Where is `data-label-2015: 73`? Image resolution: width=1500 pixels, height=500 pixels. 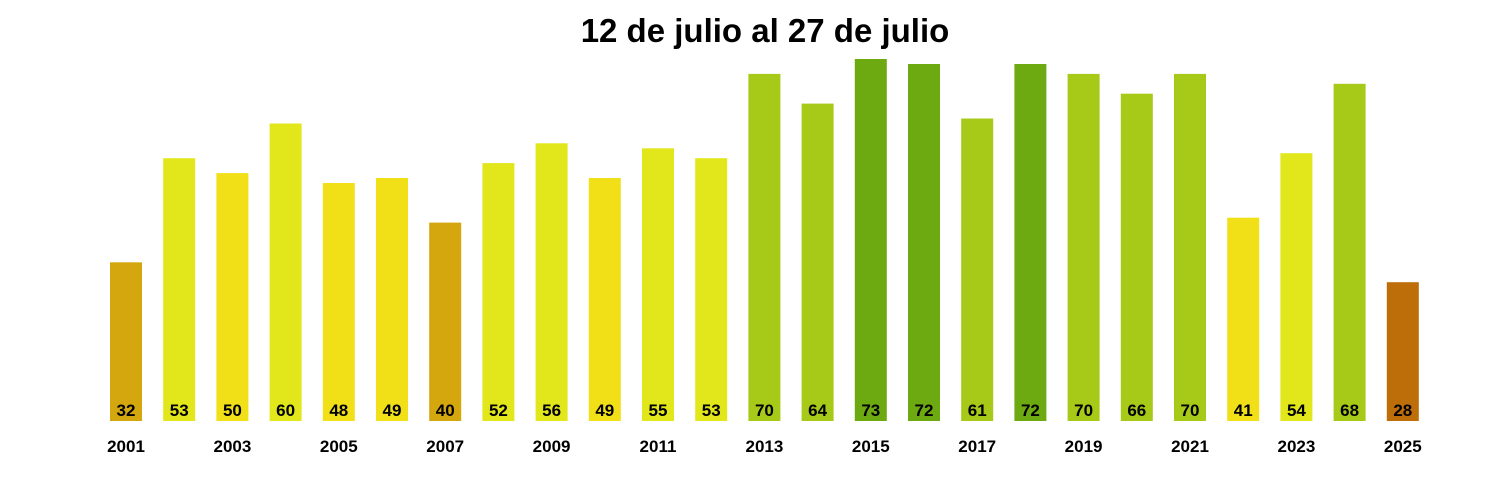
data-label-2015: 73 is located at coordinates (870, 410).